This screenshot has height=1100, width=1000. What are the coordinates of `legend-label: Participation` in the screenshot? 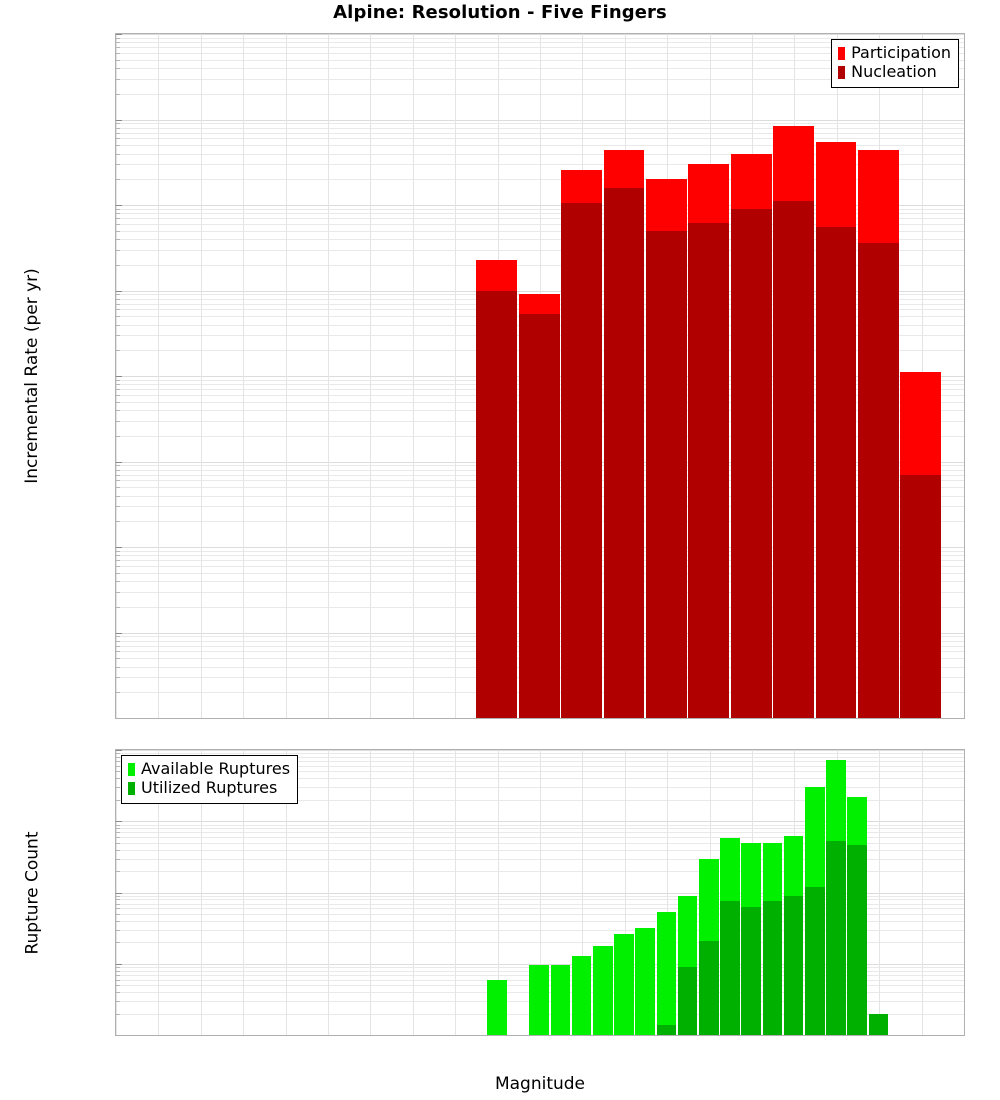 It's located at (901, 52).